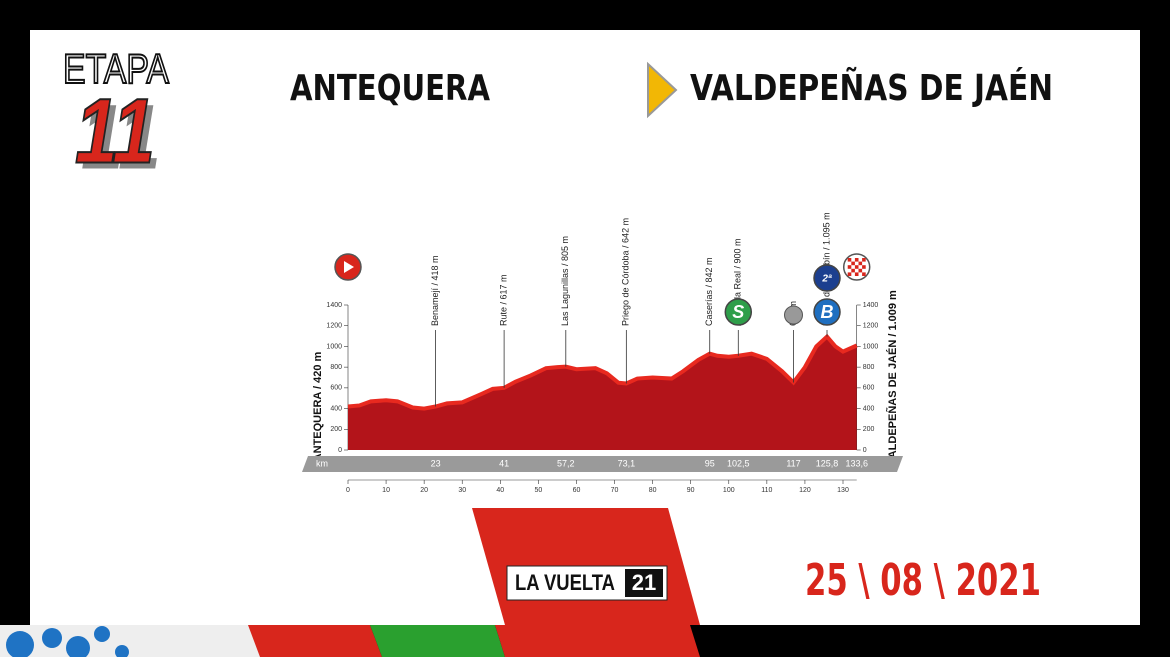 Image resolution: width=1170 pixels, height=657 pixels. I want to click on waypoint-km: 57,2, so click(566, 463).